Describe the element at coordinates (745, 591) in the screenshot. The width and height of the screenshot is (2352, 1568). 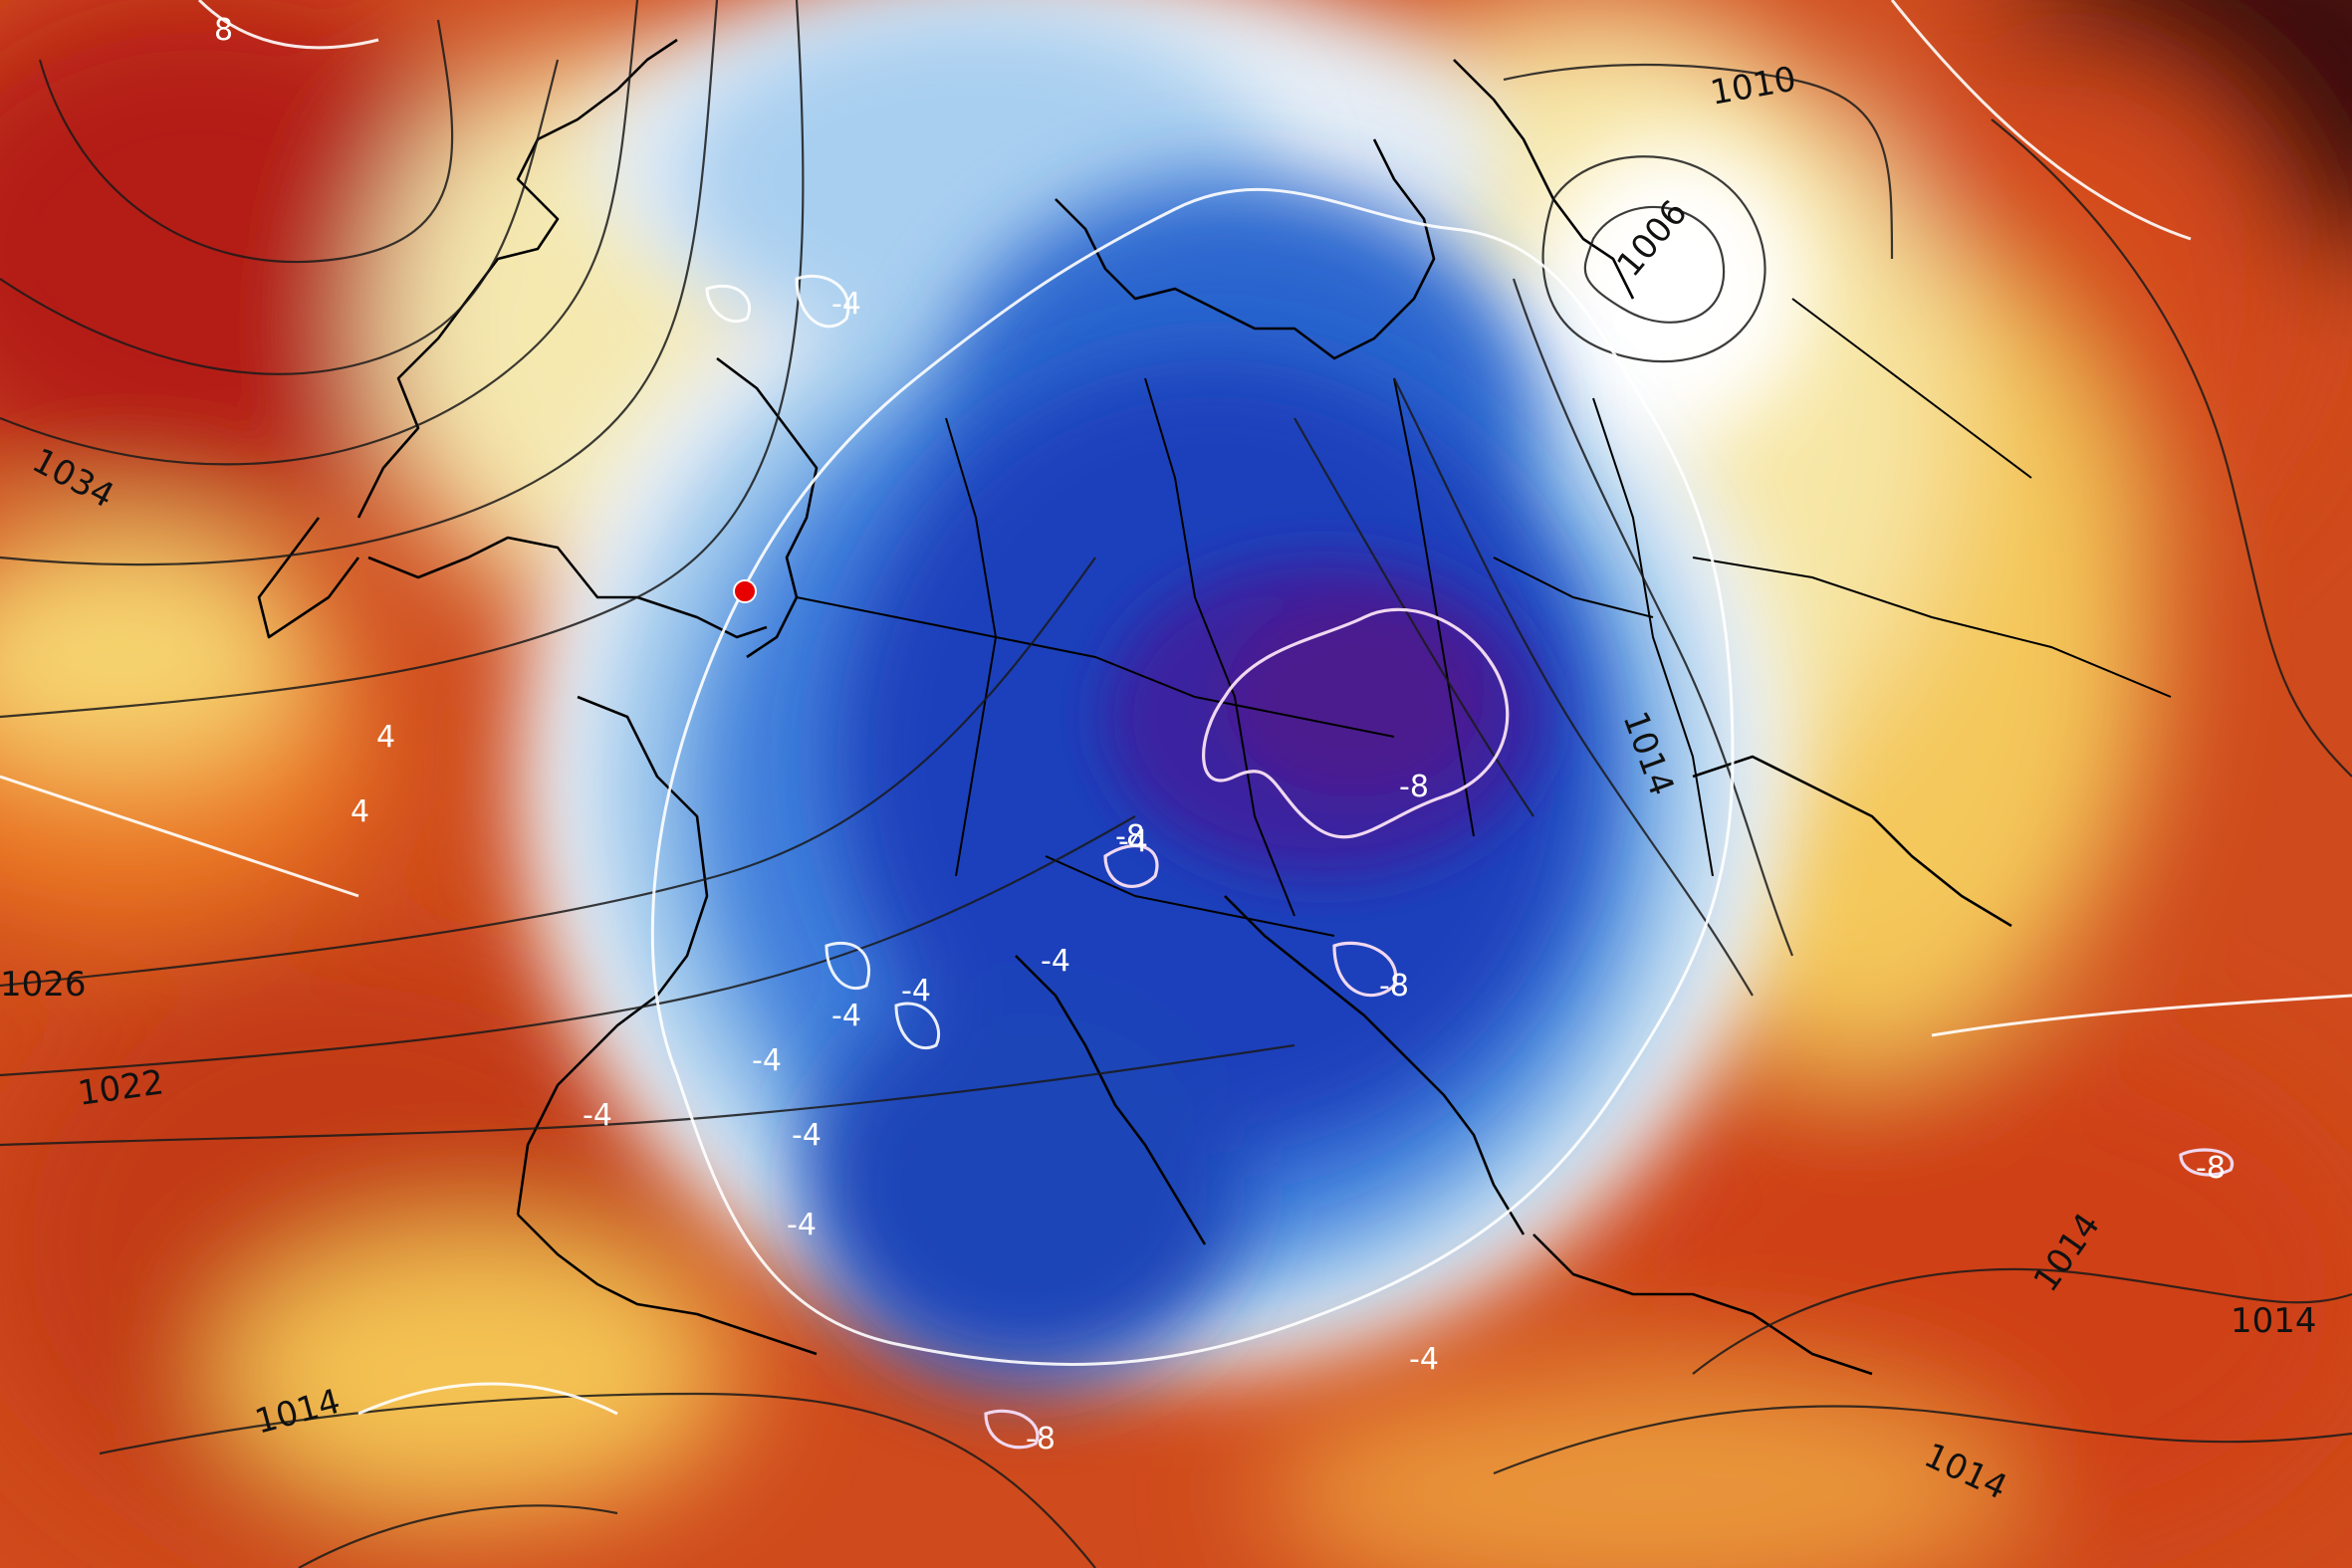
I see `location-marker` at that location.